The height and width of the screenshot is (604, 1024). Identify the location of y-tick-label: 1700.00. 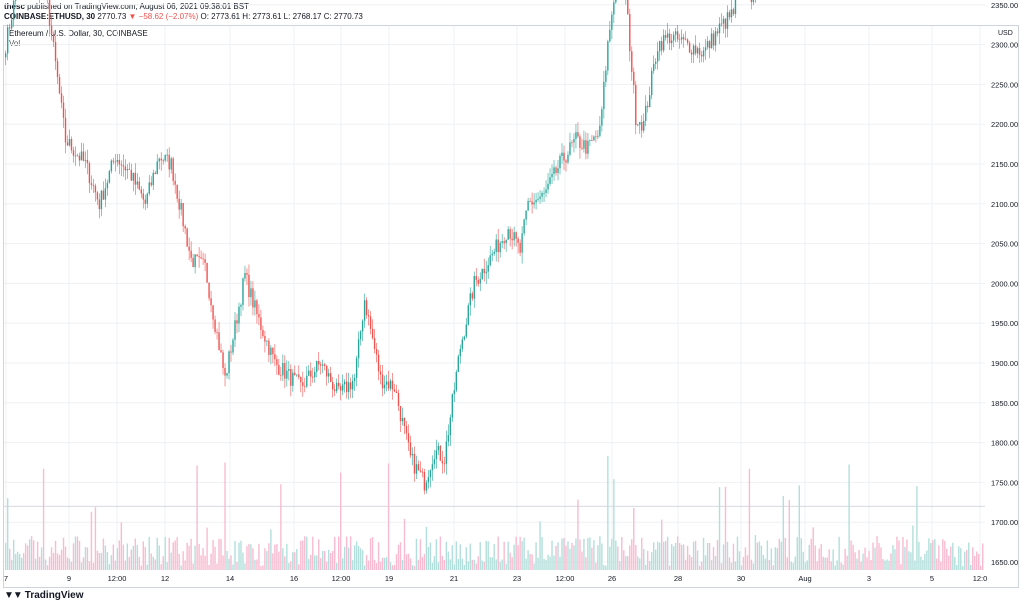
(1004, 522).